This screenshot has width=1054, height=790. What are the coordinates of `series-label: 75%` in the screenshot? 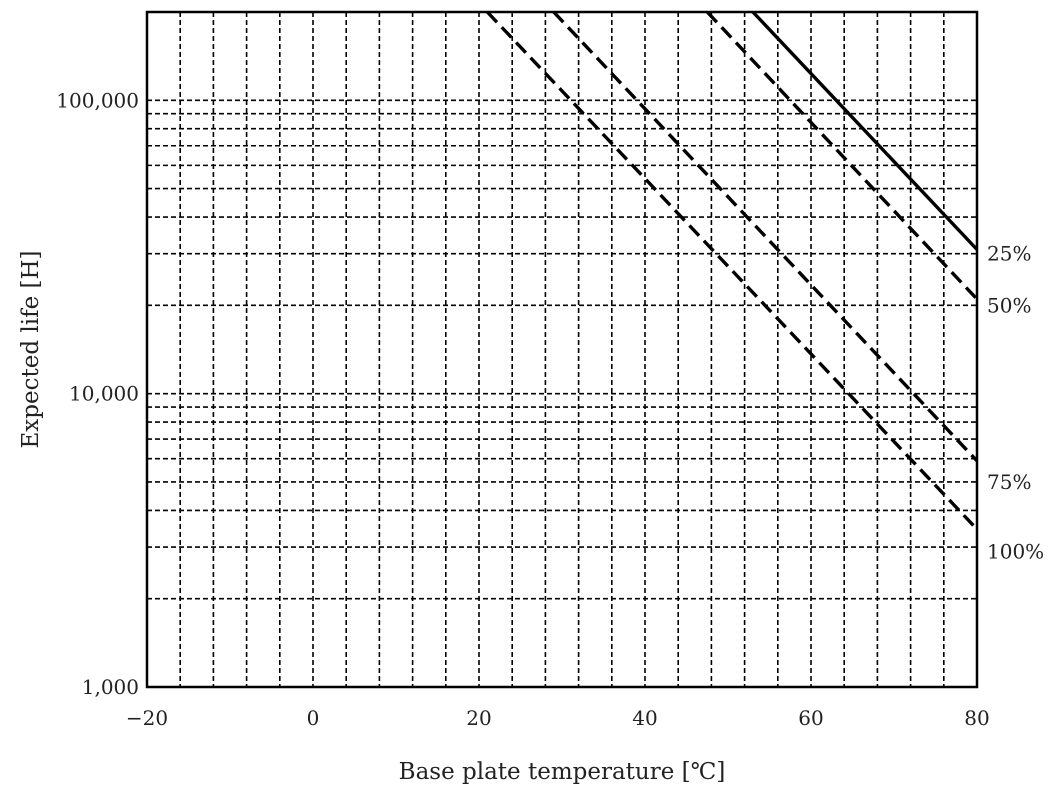 It's located at (1009, 482).